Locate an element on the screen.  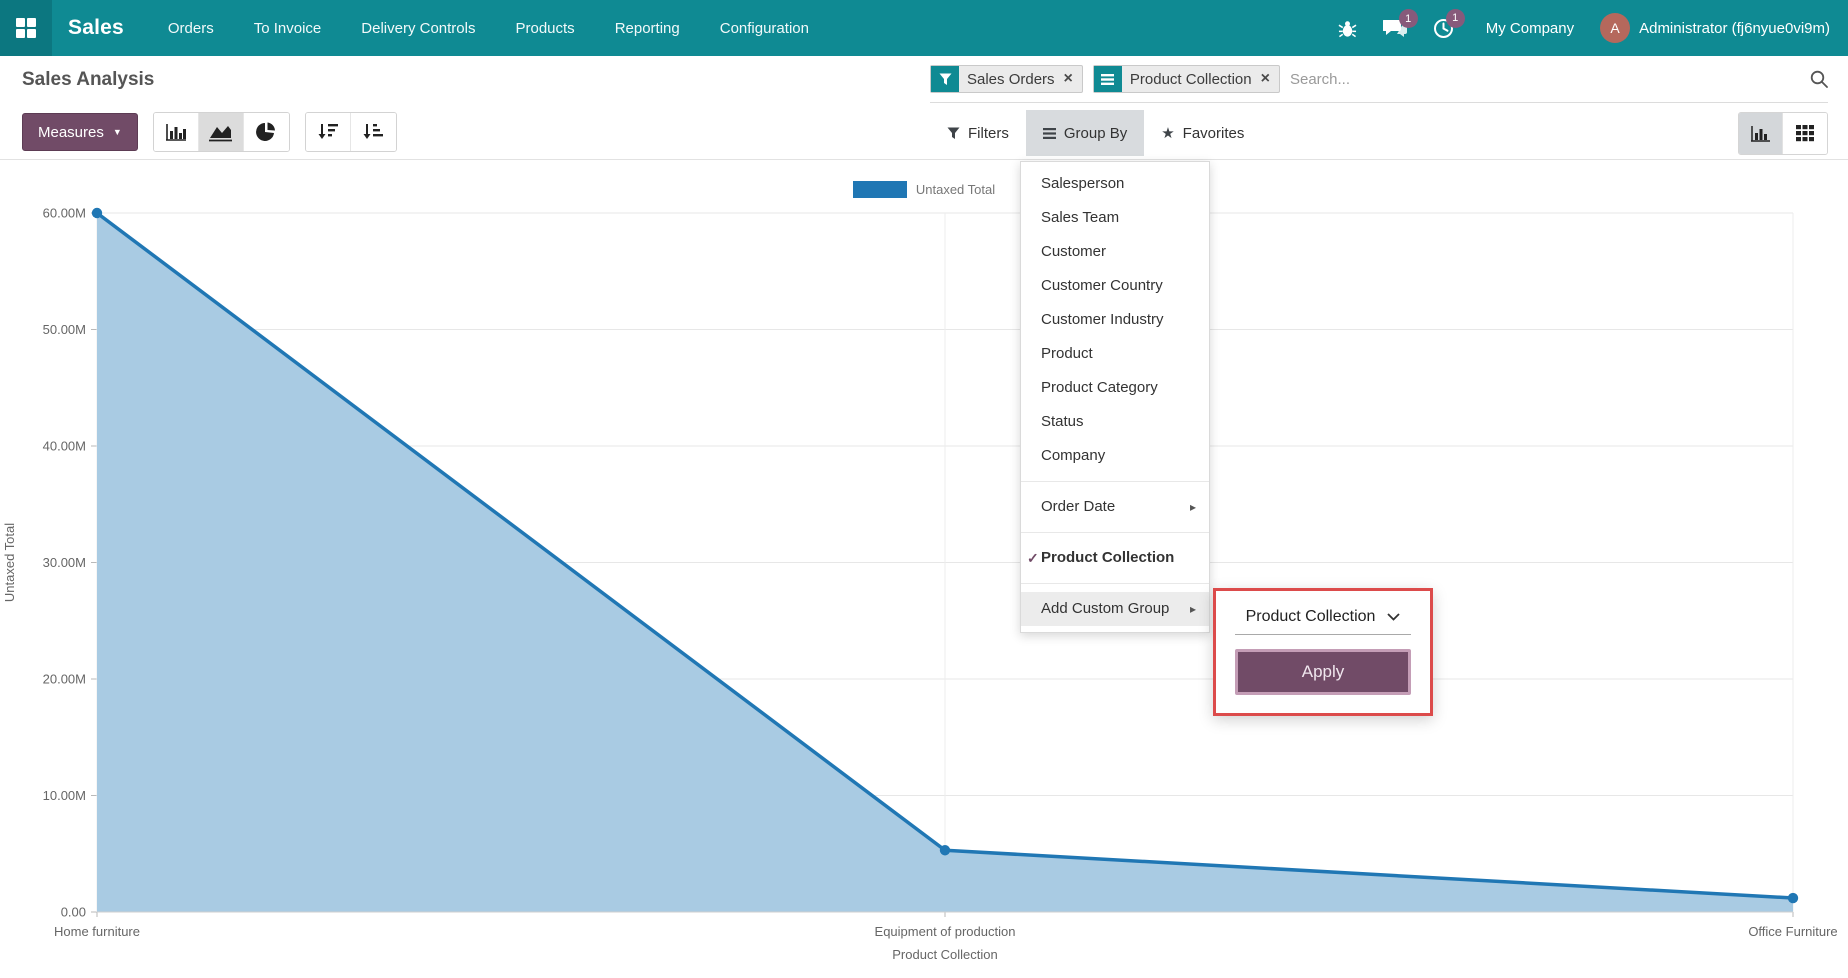
measures-button: Measures ▼ is located at coordinates (80, 132).